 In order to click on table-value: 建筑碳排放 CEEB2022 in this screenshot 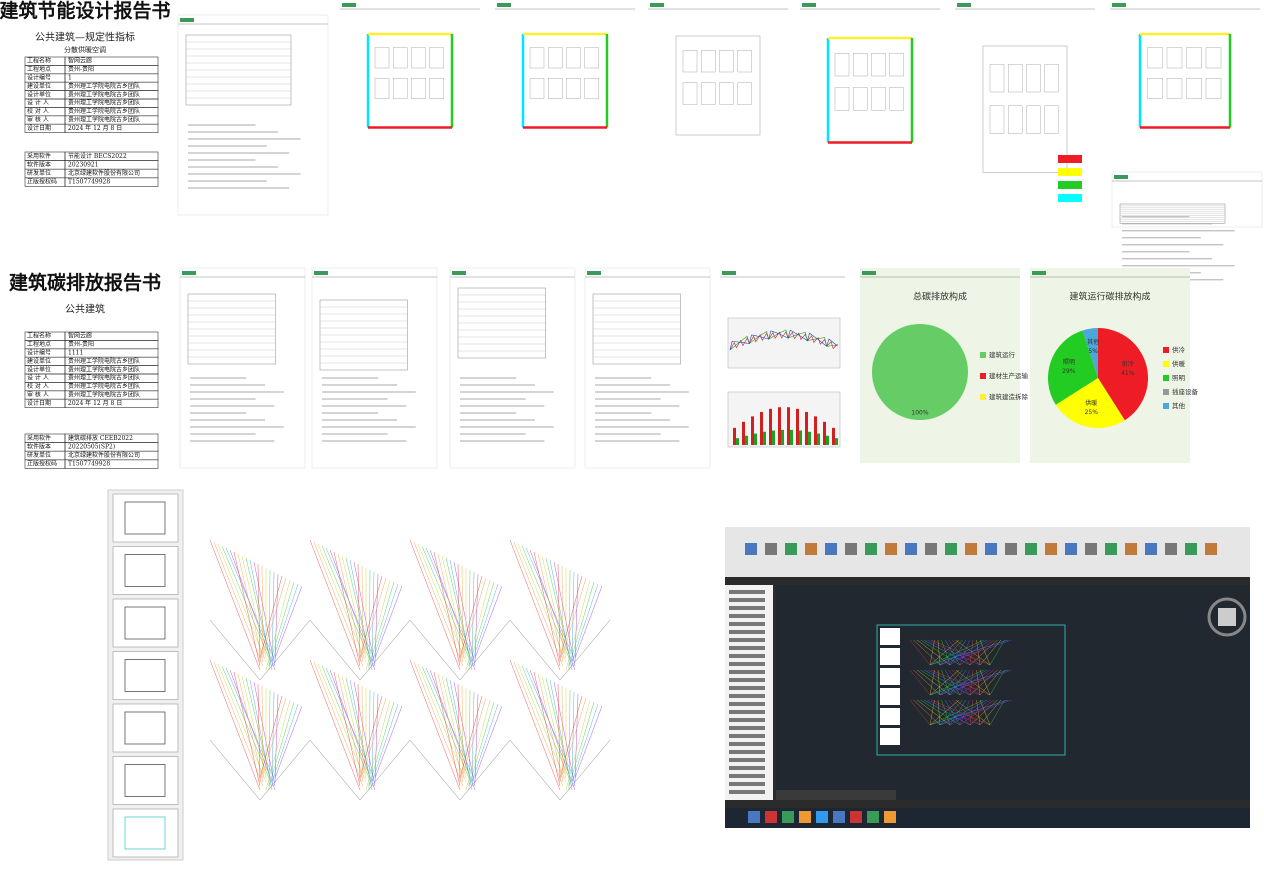, I will do `click(100, 438)`.